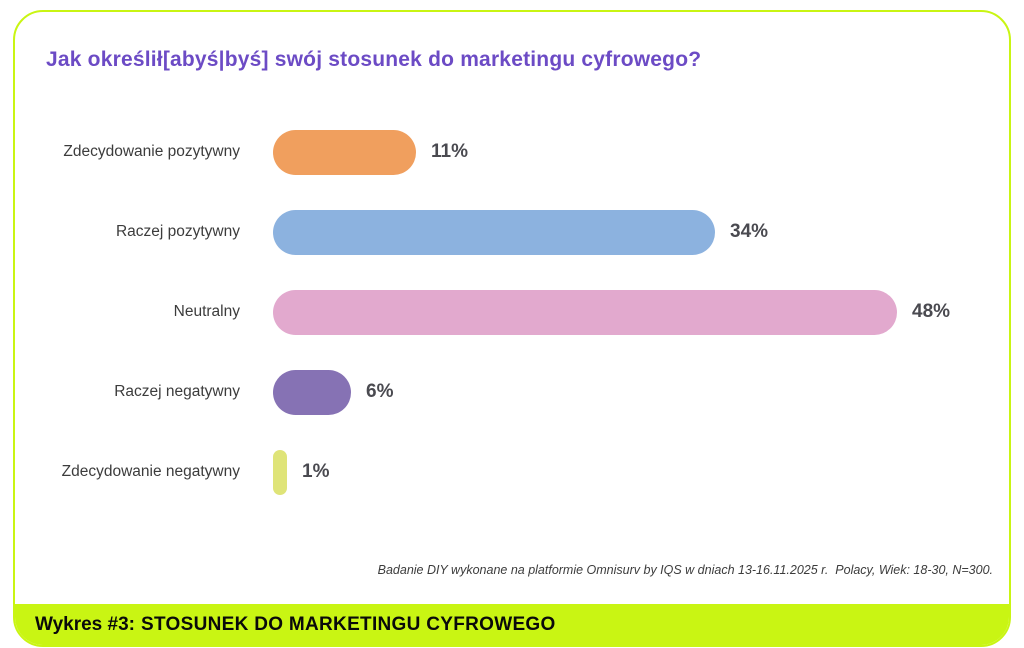 This screenshot has height=648, width=1024. I want to click on chart-row: Zdecydowanie pozytywny 11%, so click(516, 152).